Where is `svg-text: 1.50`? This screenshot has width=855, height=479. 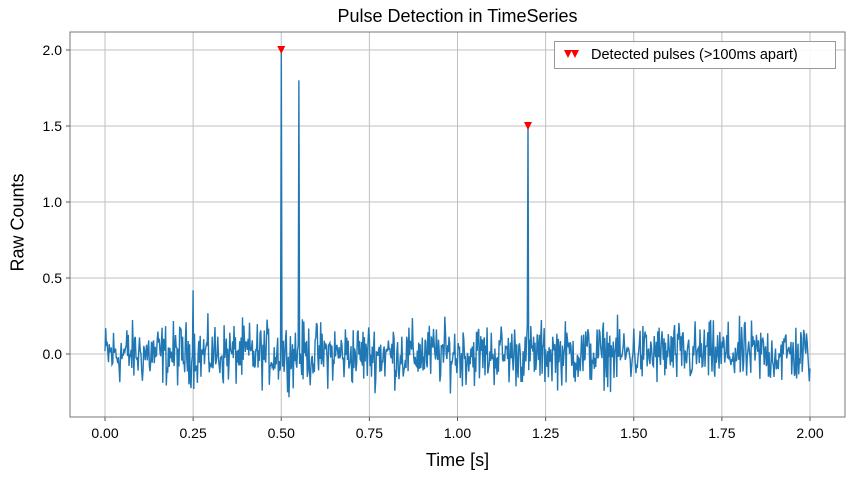
svg-text: 1.50 is located at coordinates (633, 433).